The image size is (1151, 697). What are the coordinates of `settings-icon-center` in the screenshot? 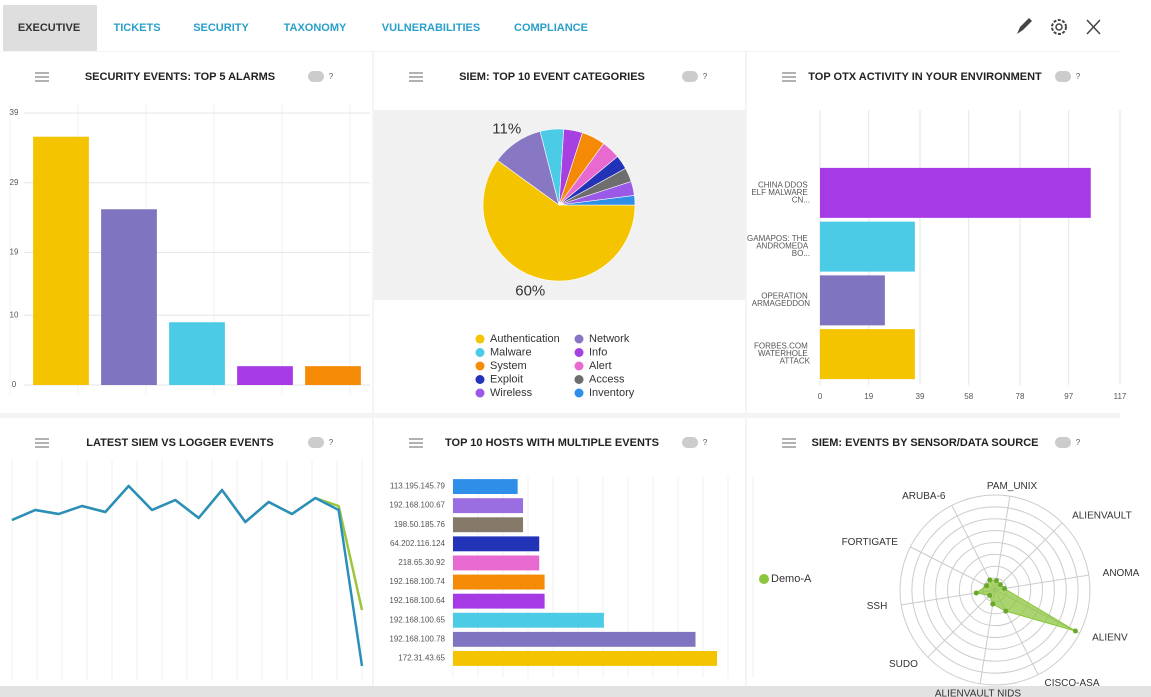 It's located at (1059, 27).